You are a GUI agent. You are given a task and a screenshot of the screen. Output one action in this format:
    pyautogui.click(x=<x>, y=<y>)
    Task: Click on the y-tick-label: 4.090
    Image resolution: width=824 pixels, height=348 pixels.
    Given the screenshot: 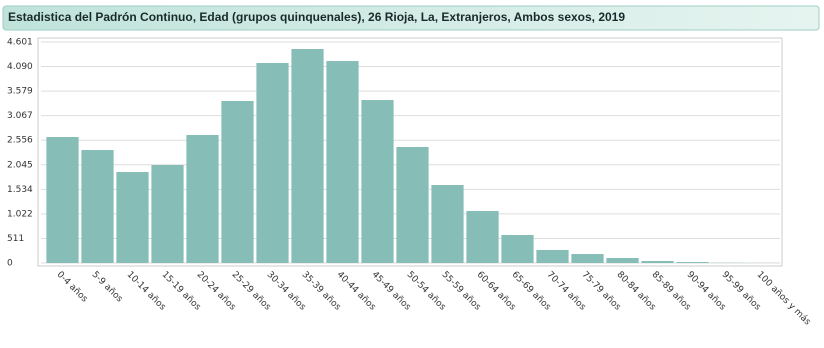 What is the action you would take?
    pyautogui.click(x=20, y=67)
    